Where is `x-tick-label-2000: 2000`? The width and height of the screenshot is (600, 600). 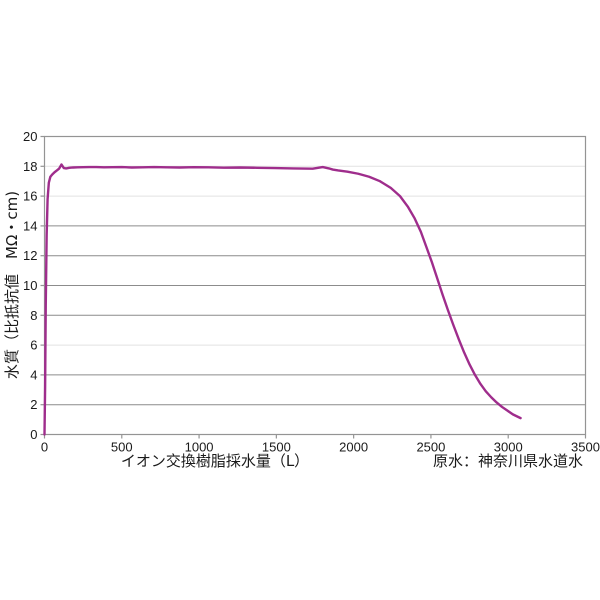 x-tick-label-2000: 2000 is located at coordinates (353, 447).